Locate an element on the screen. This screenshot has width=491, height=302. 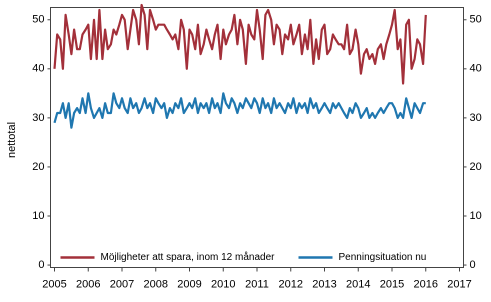
y2-tick-label: 50 is located at coordinates (476, 20).